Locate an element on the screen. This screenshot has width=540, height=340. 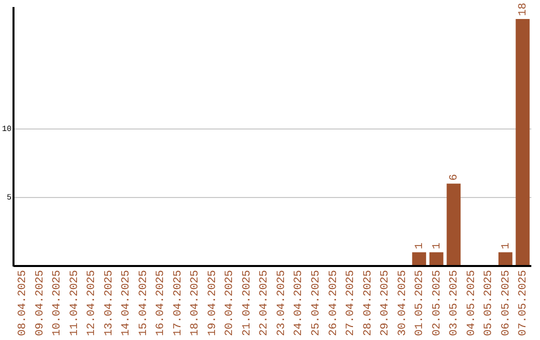
x-tick-label: 04.05.2025 is located at coordinates (472, 303).